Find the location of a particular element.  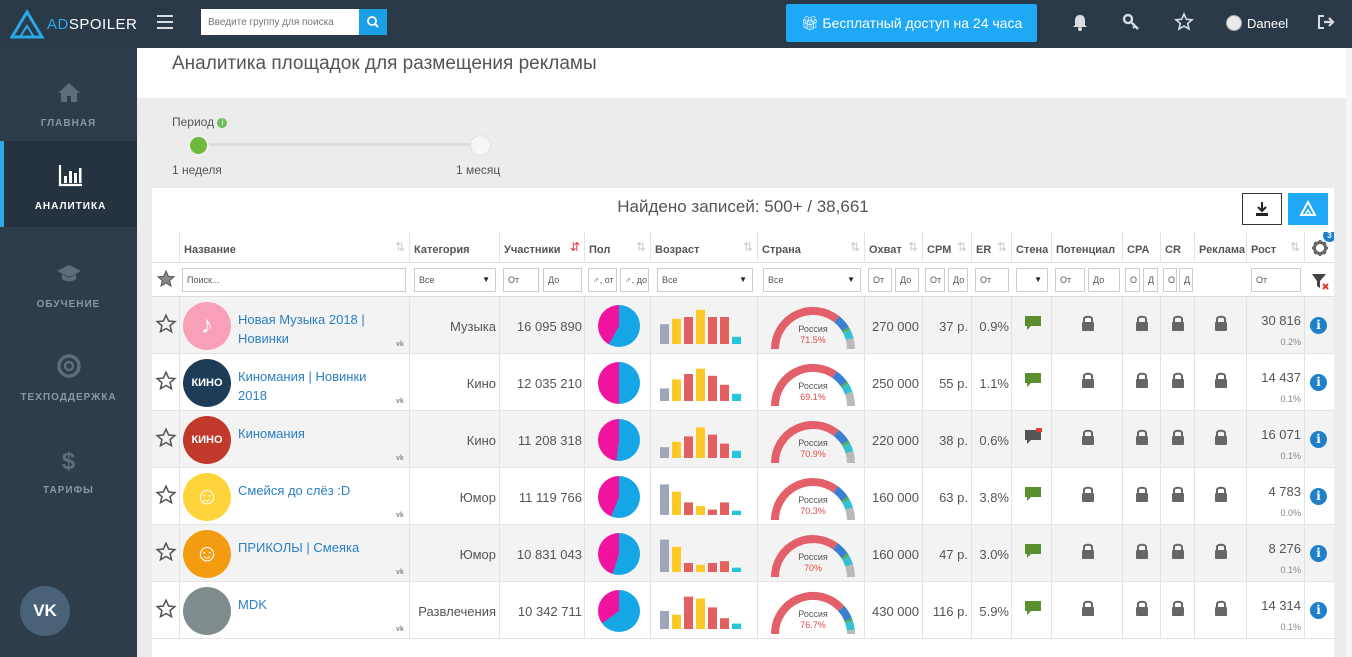

sidebar-item-analytics: АНАЛИТИКА is located at coordinates (68, 184).